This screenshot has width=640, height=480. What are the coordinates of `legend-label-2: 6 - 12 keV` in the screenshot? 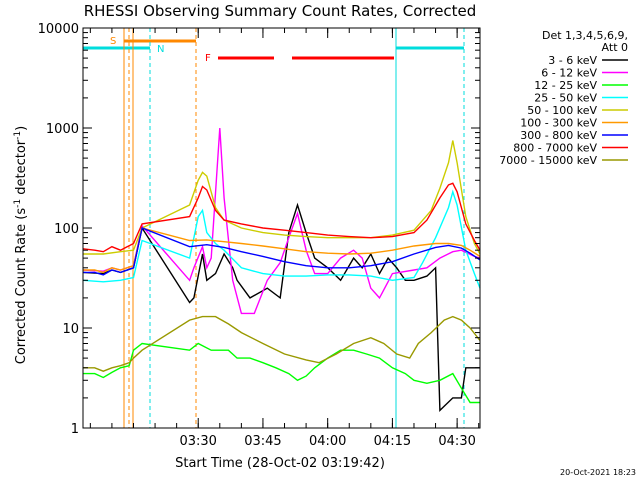 It's located at (569, 73).